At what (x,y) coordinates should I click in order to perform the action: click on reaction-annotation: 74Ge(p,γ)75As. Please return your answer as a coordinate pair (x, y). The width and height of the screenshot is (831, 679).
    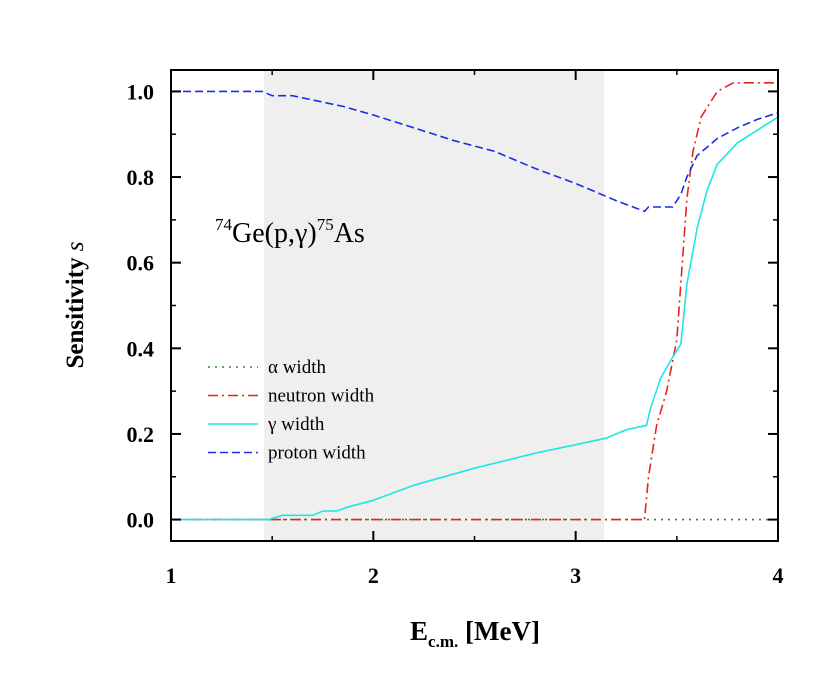
    Looking at the image, I should click on (290, 232).